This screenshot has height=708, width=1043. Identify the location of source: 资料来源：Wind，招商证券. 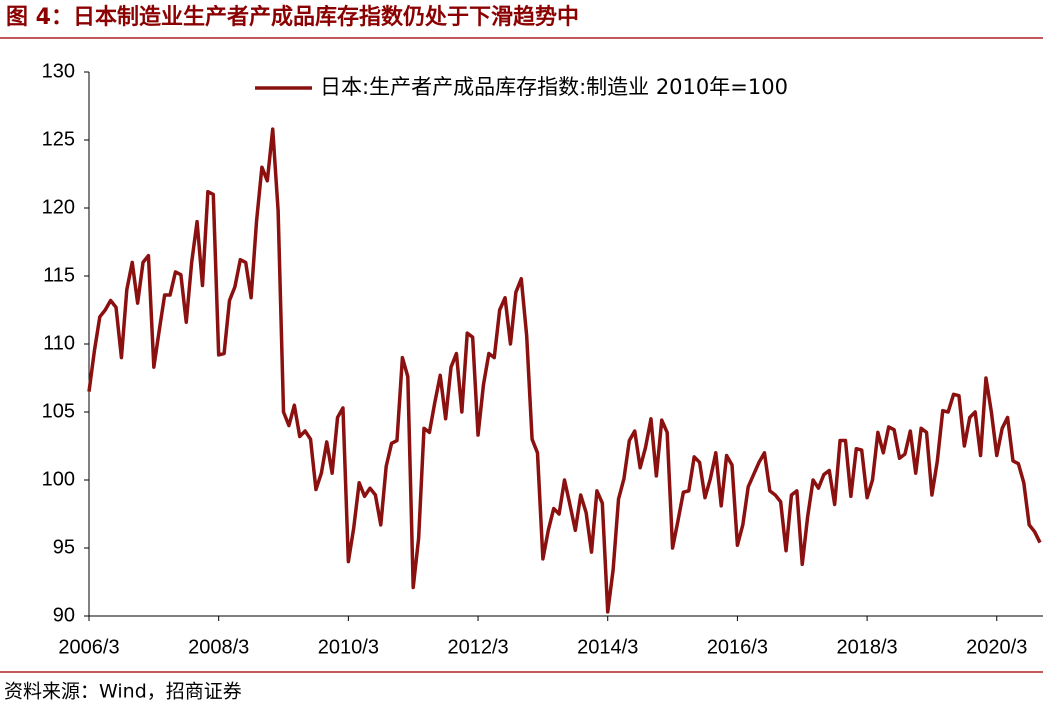
(123, 692).